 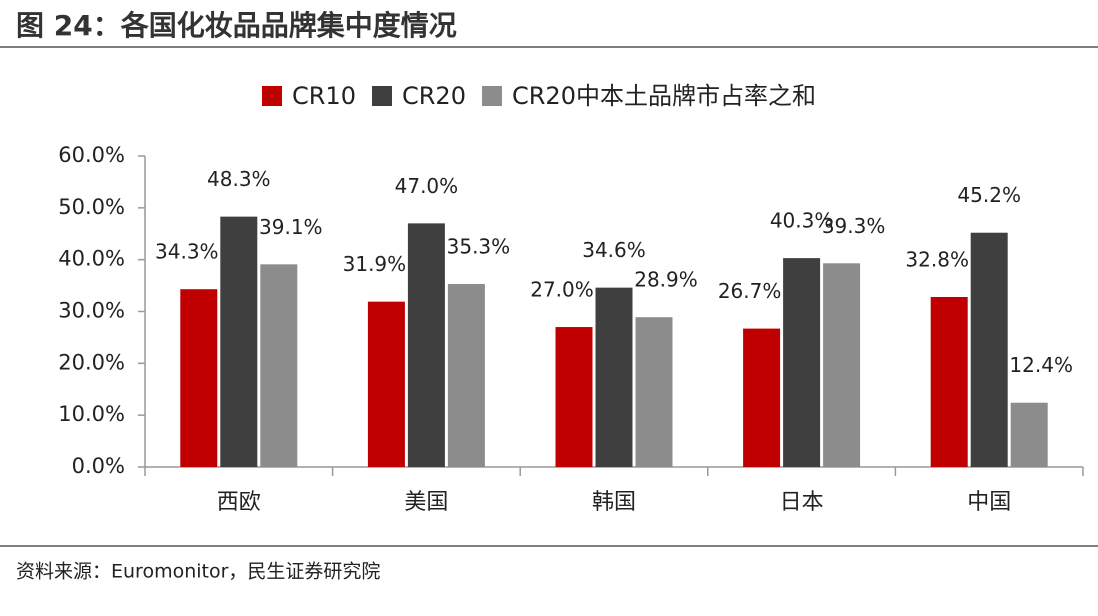 What do you see at coordinates (236, 25) in the screenshot?
I see `chart-title: 图 24：各国化妆品品牌集中度情况` at bounding box center [236, 25].